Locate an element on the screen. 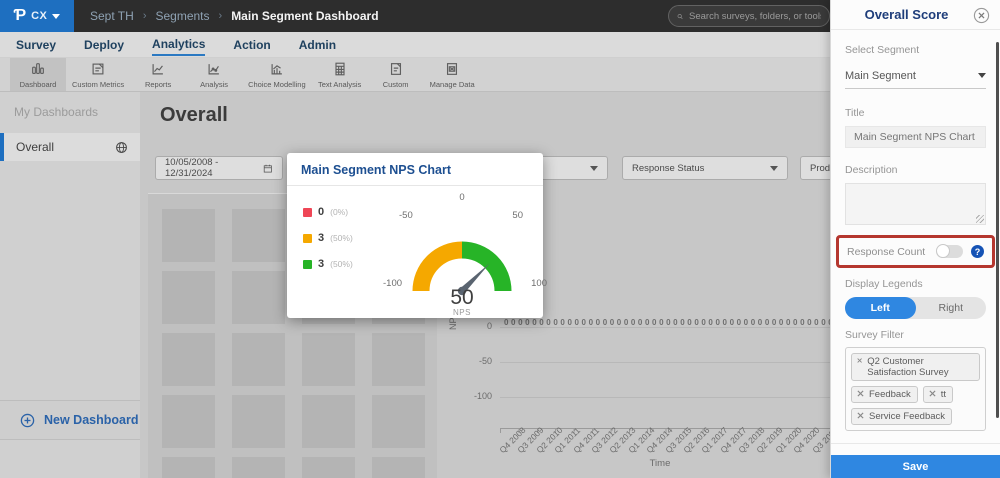 Image resolution: width=1000 pixels, height=478 pixels. y-tick-0: 0 is located at coordinates (489, 326).